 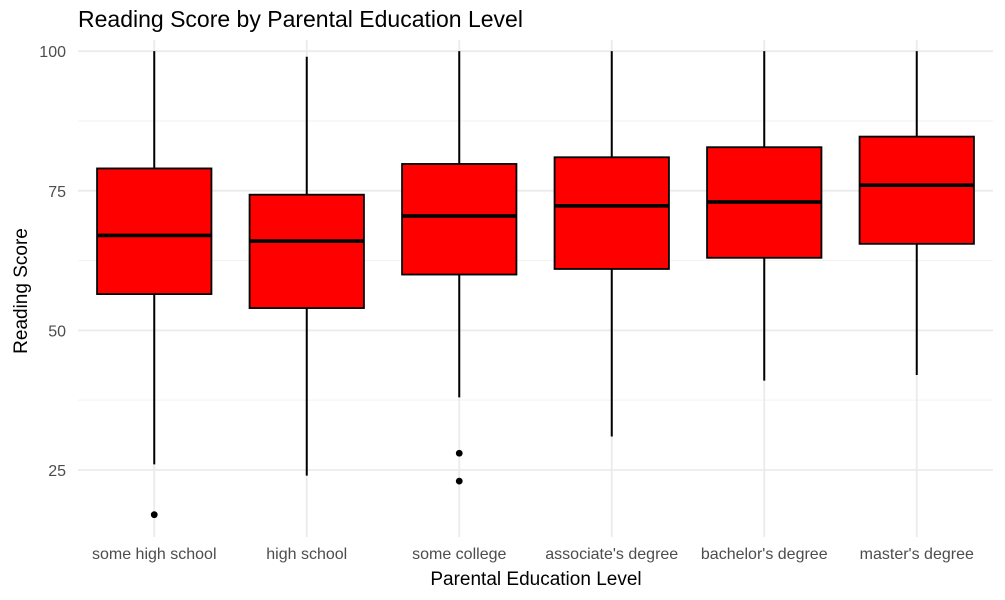 I want to click on x-tick-label: some college, so click(x=459, y=554).